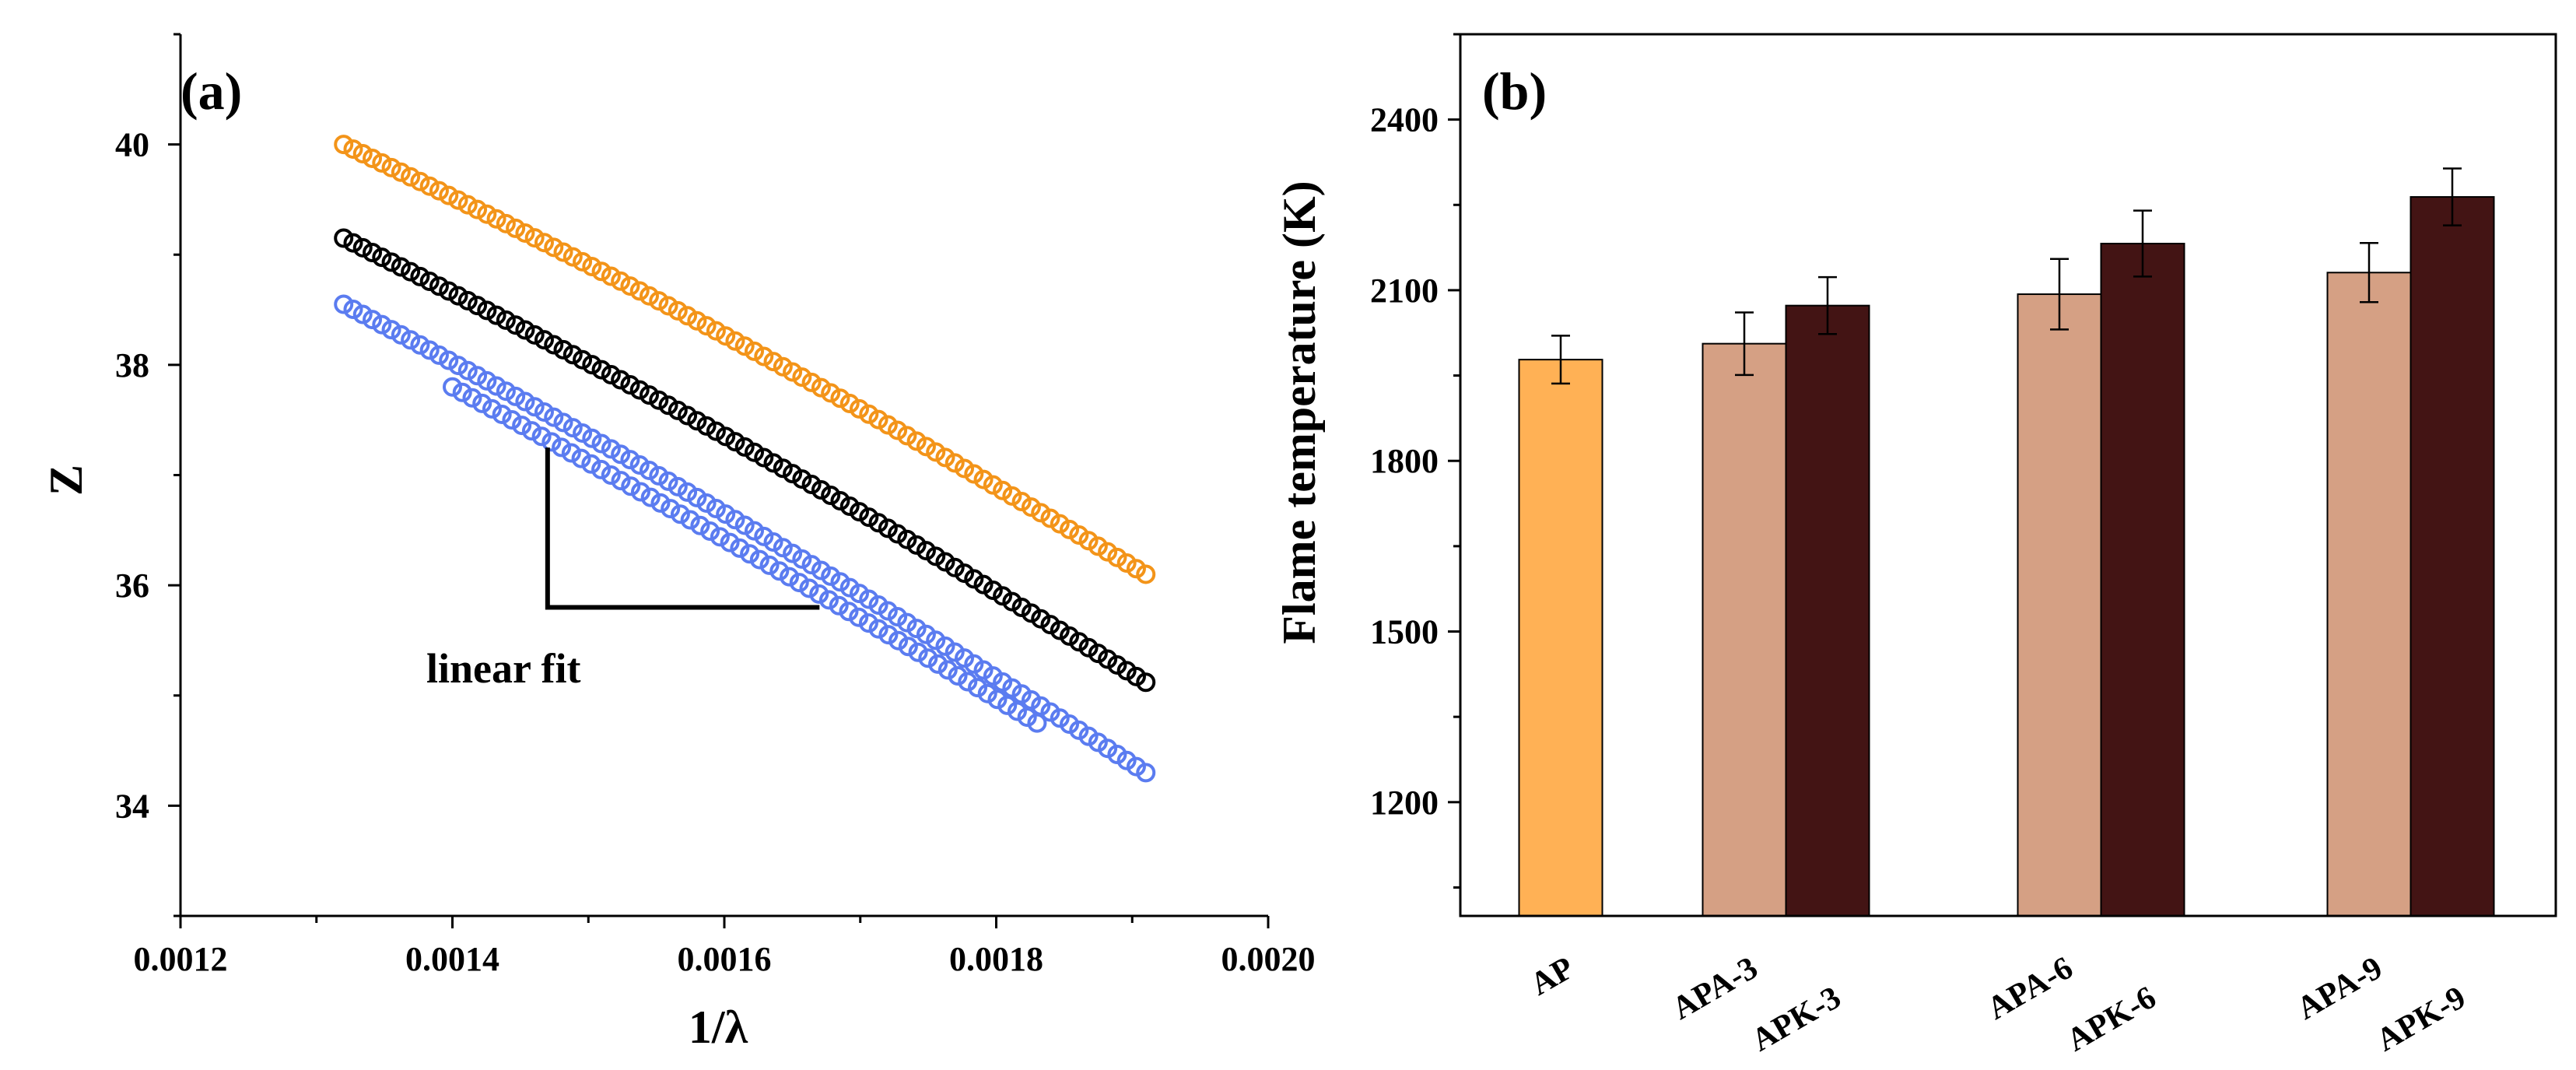  I want to click on x-tick-label: 0.0020, so click(1268, 959).